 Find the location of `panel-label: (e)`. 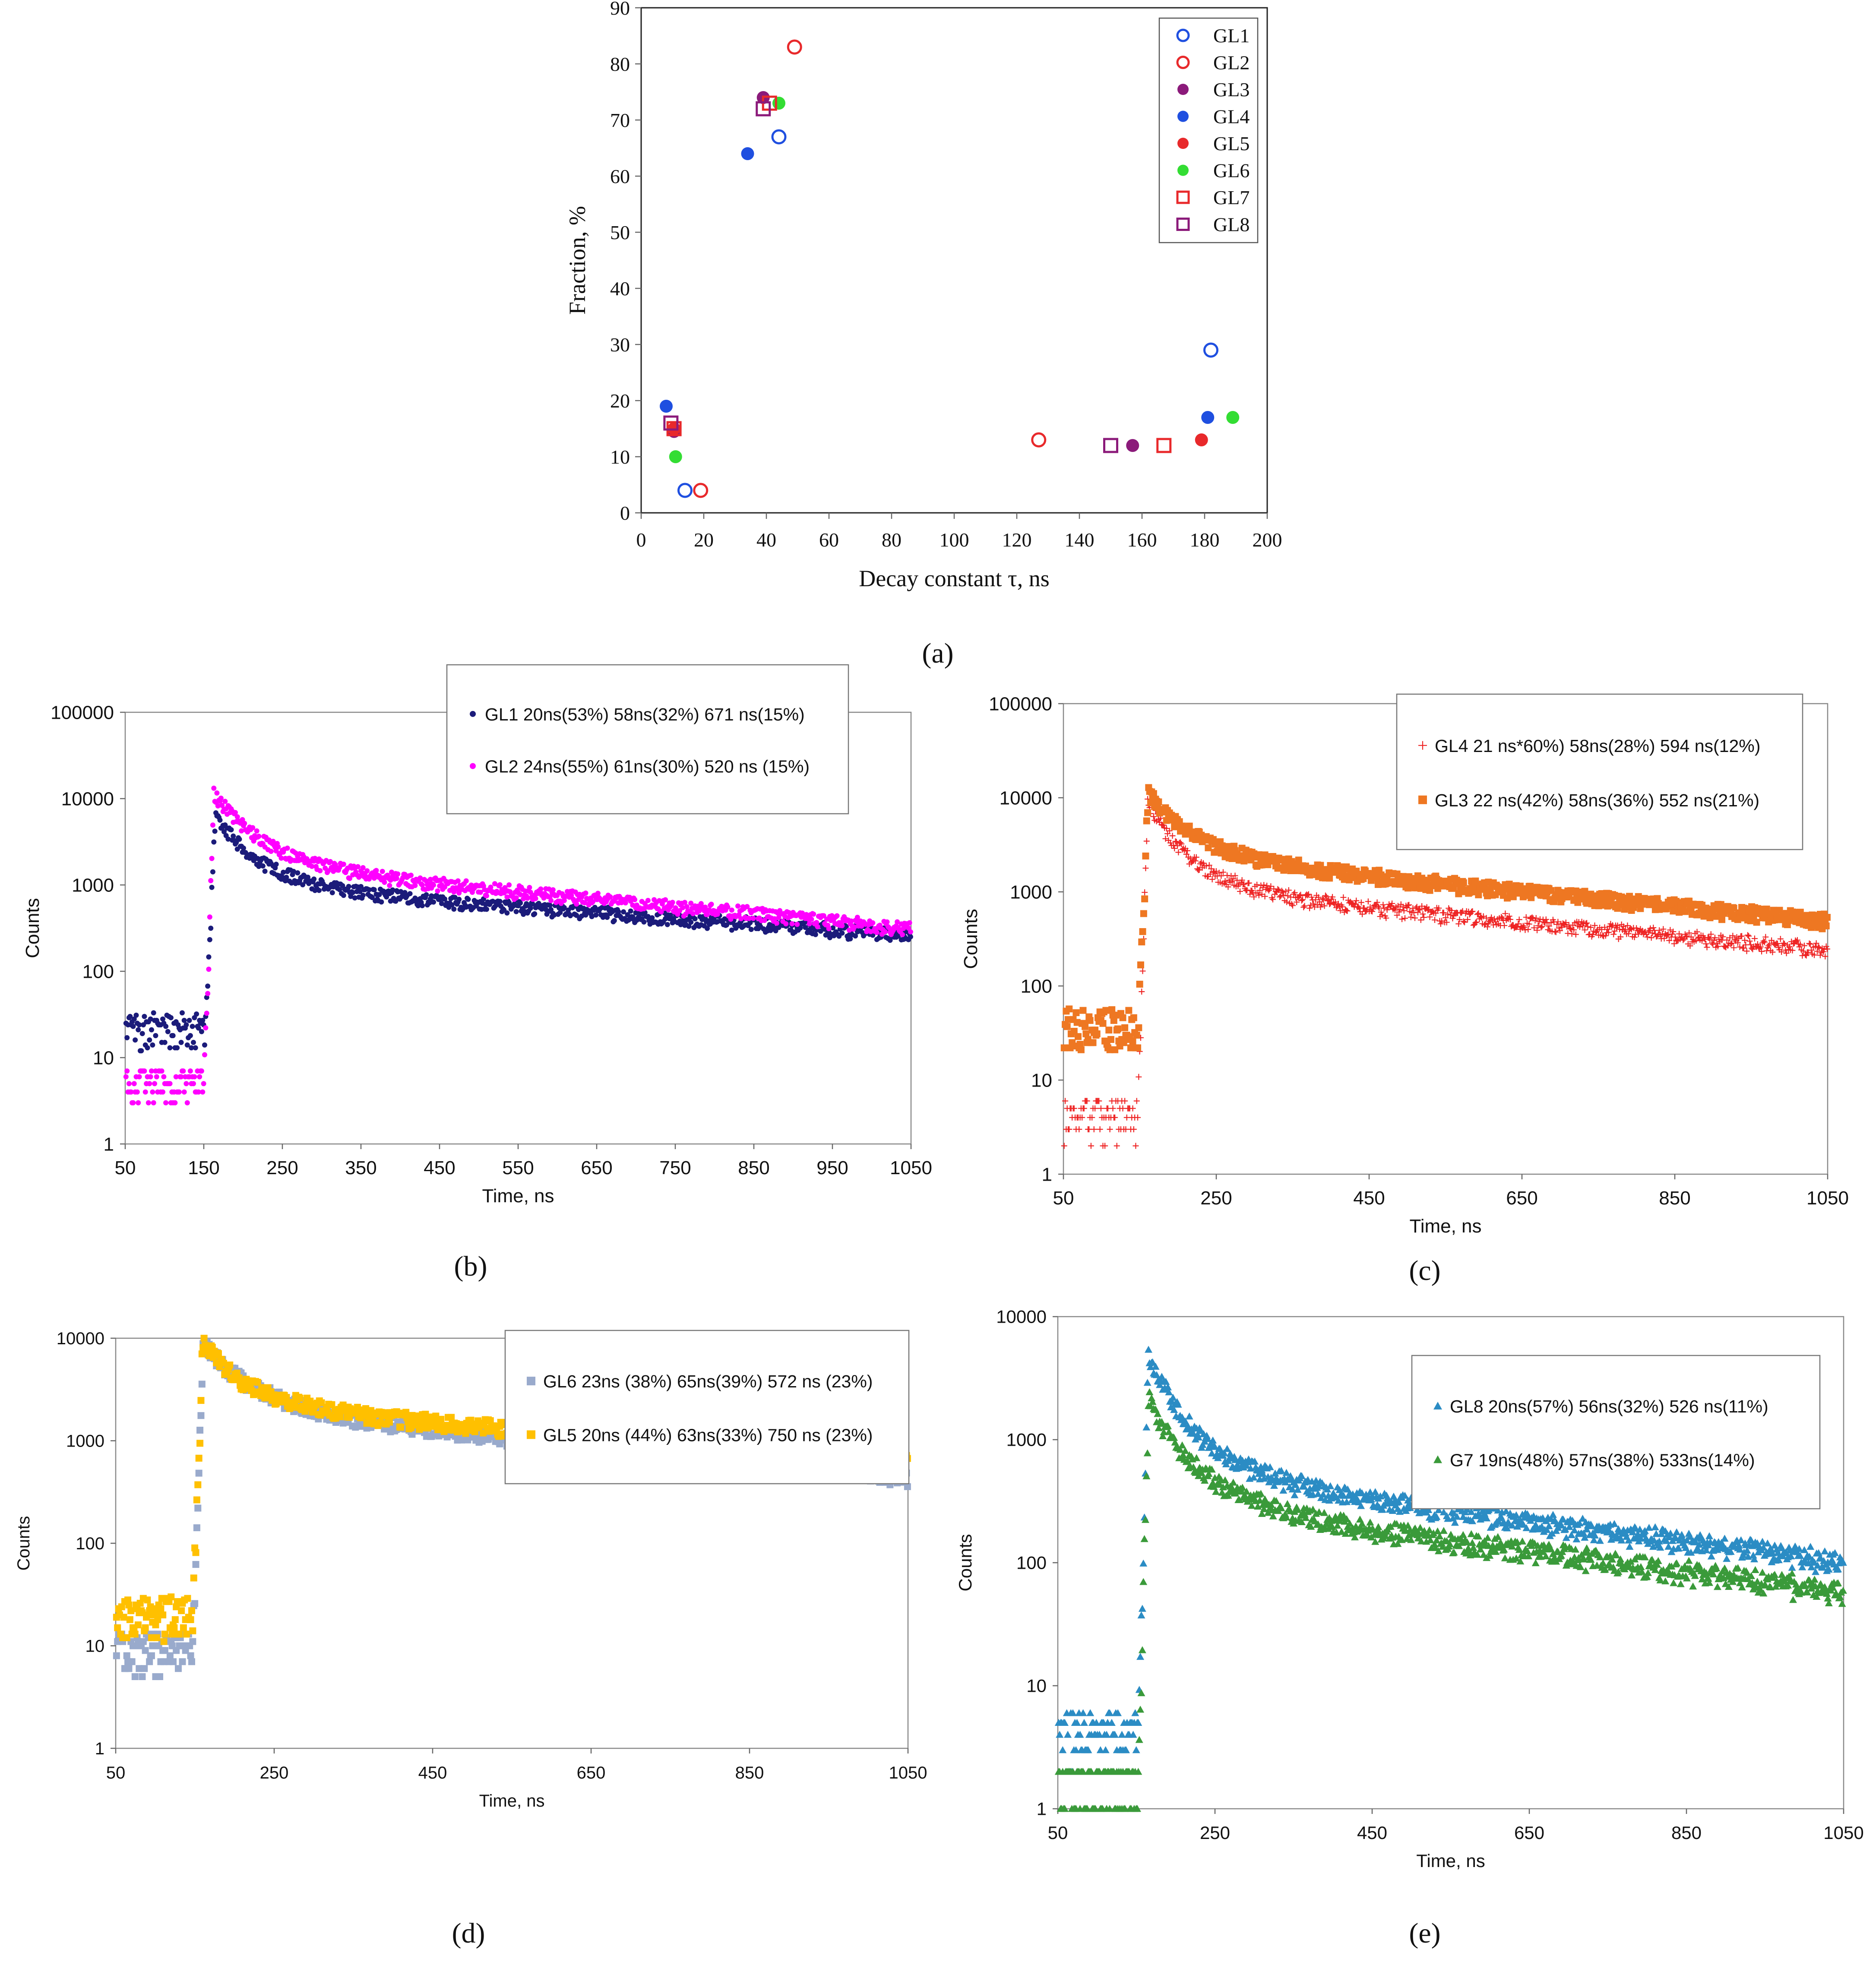

panel-label: (e) is located at coordinates (1424, 1933).